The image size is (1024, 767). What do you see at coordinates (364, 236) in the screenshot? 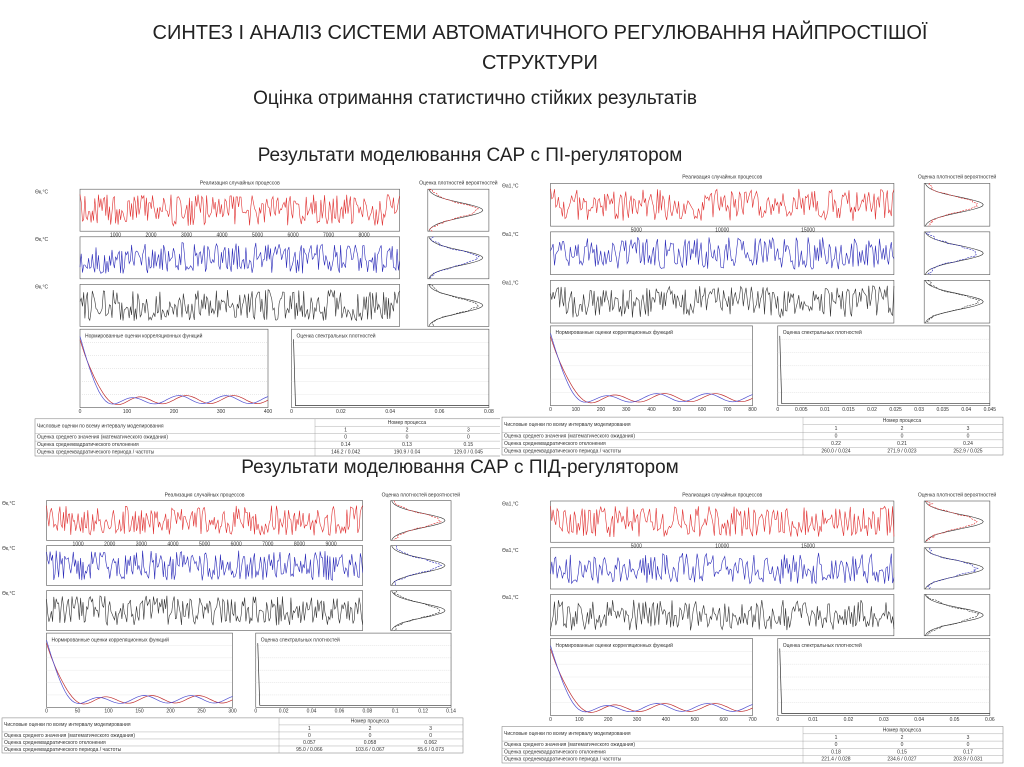
I see `tick-label: 8000` at bounding box center [364, 236].